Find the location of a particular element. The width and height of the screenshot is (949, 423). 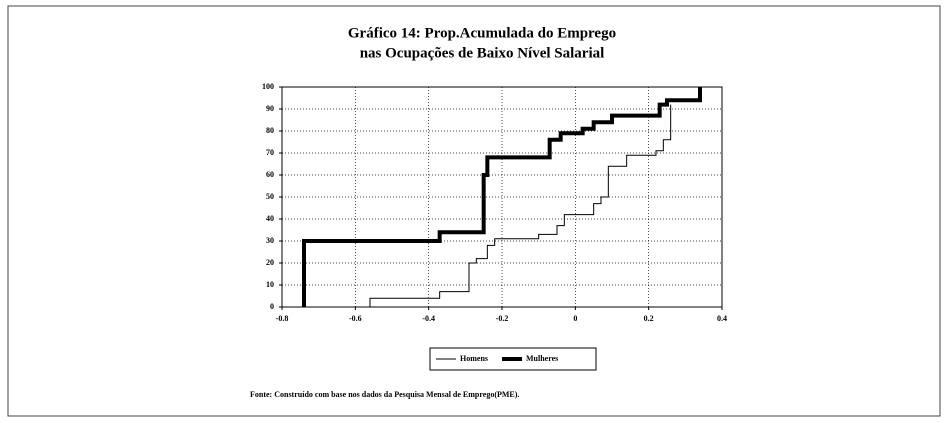

y-tick-label: 60 is located at coordinates (270, 174).